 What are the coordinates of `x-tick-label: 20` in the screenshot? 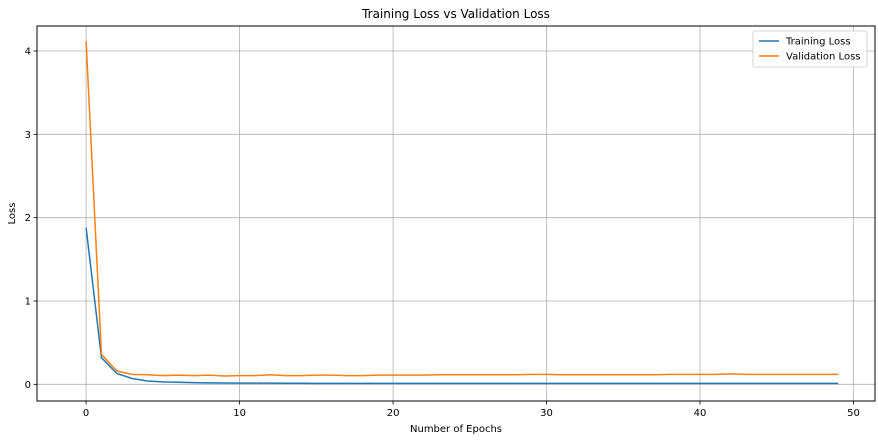 It's located at (393, 413).